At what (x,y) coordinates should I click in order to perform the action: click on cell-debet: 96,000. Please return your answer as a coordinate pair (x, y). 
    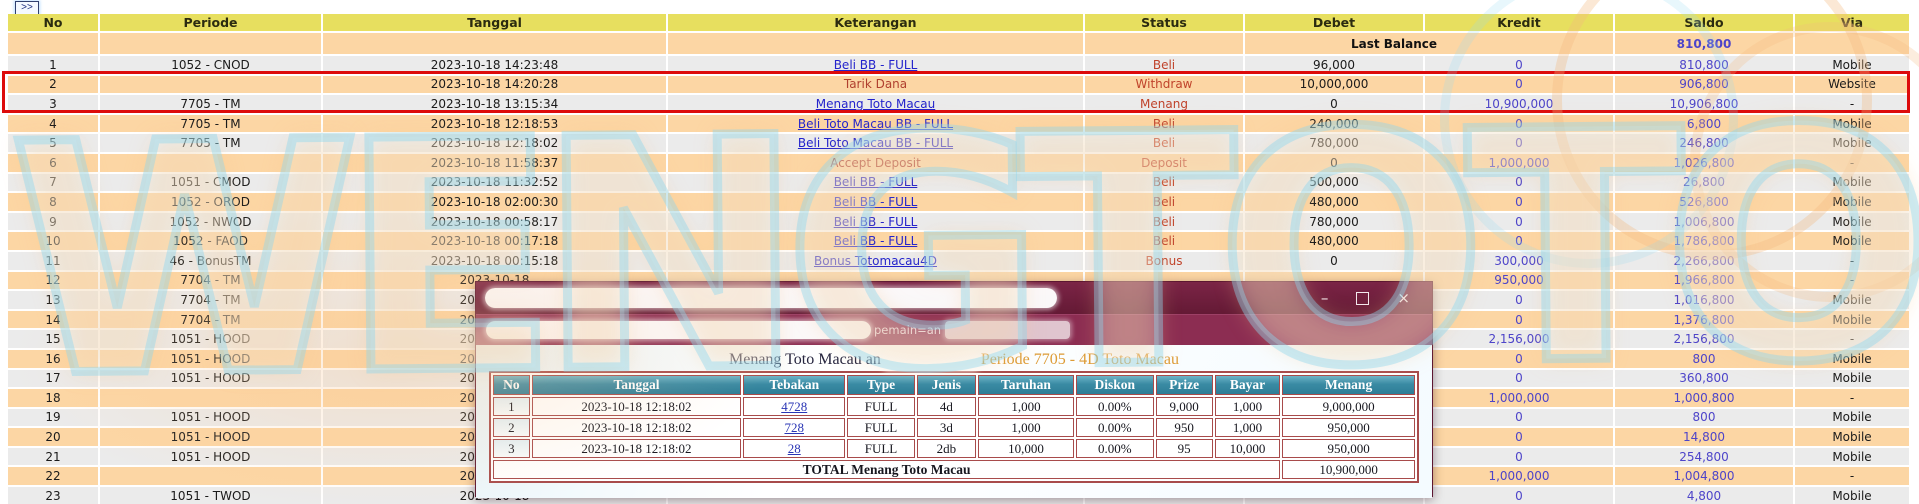
    Looking at the image, I should click on (1335, 66).